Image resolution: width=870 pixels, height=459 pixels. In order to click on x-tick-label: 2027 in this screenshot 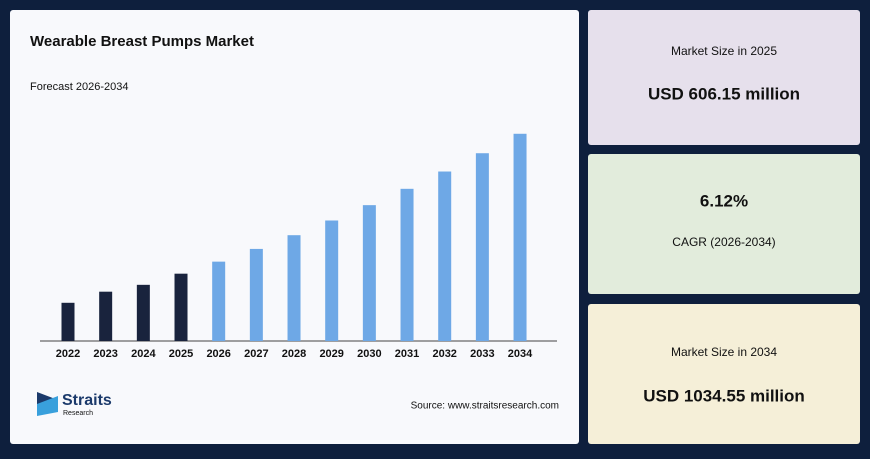, I will do `click(256, 354)`.